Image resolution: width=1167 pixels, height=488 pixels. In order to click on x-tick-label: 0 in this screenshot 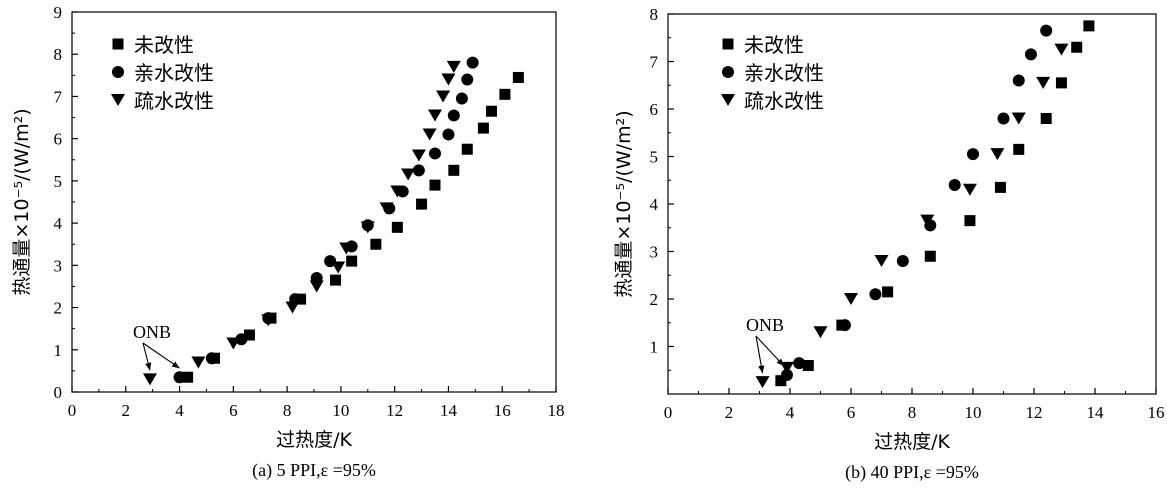, I will do `click(72, 410)`.